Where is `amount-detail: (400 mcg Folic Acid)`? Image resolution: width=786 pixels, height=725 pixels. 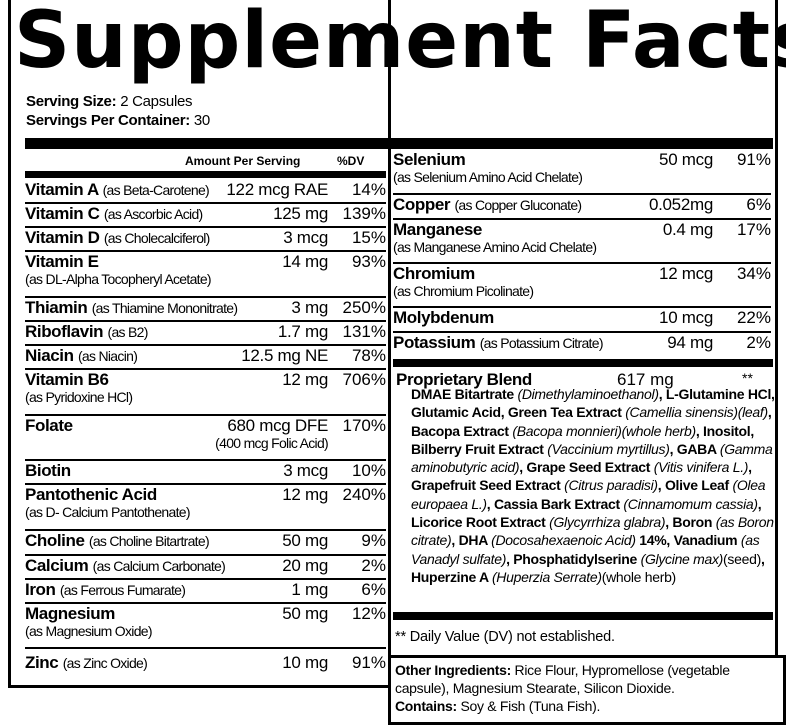 amount-detail: (400 mcg Folic Acid) is located at coordinates (272, 443).